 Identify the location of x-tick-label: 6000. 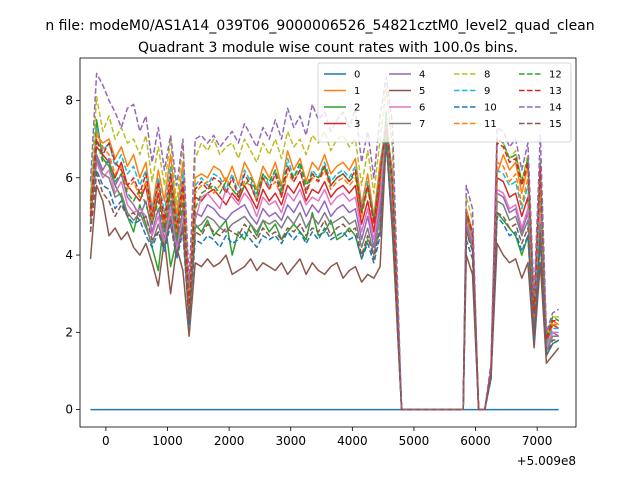
(475, 441).